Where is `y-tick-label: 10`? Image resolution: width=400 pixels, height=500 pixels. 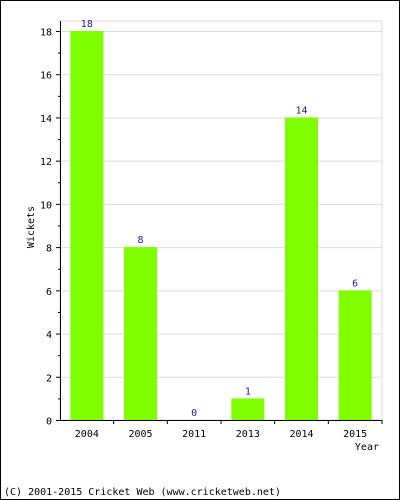
y-tick-label: 10 is located at coordinates (46, 205).